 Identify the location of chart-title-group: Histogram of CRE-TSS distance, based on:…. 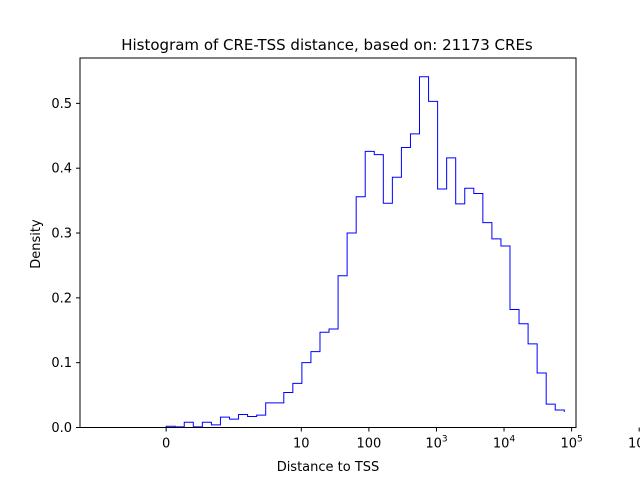
(327, 45).